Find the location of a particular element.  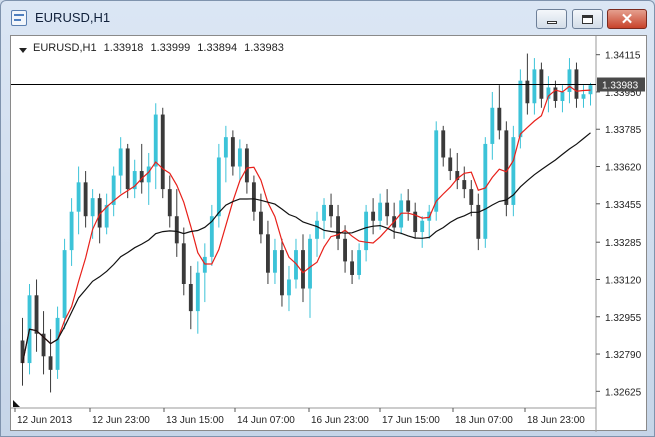

header-symbol: EURUSD,H1 is located at coordinates (65, 48).